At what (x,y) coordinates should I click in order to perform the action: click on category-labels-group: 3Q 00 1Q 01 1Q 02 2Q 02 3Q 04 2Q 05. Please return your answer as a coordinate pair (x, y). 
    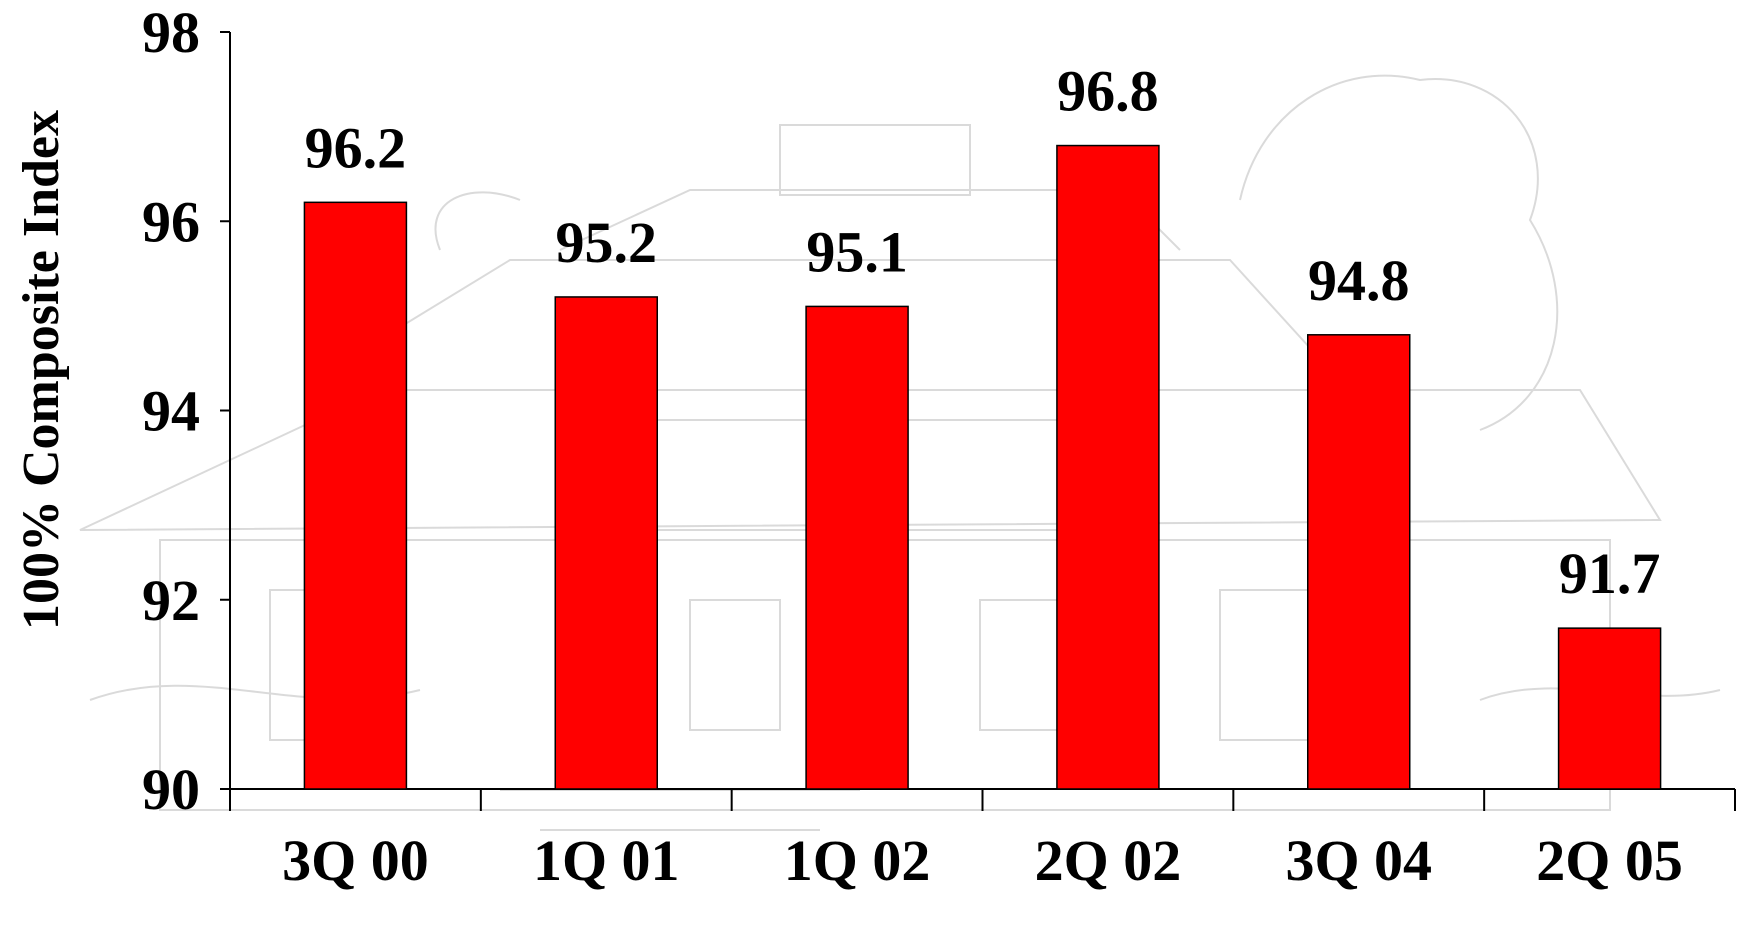
    Looking at the image, I should click on (982, 860).